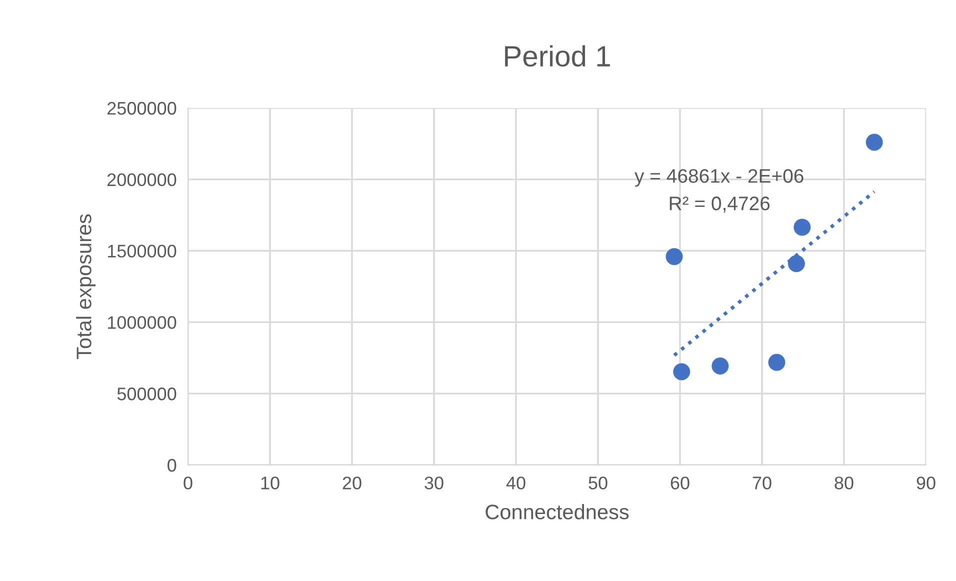 This screenshot has width=956, height=581. I want to click on x-tick-label: 40, so click(516, 483).